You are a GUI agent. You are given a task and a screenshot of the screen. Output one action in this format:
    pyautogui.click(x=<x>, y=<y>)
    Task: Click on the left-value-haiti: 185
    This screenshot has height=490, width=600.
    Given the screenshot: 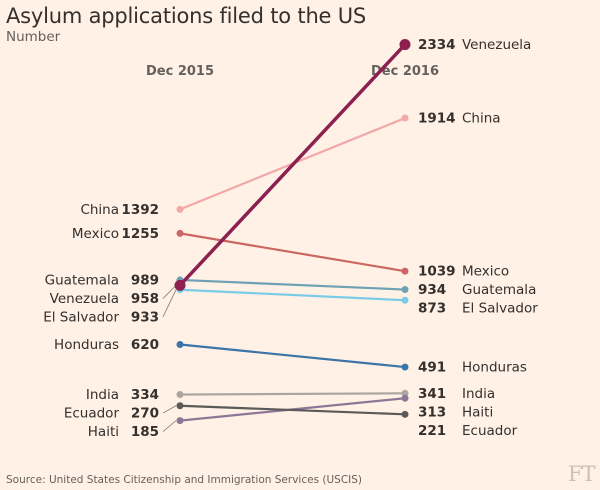 What is the action you would take?
    pyautogui.click(x=145, y=432)
    